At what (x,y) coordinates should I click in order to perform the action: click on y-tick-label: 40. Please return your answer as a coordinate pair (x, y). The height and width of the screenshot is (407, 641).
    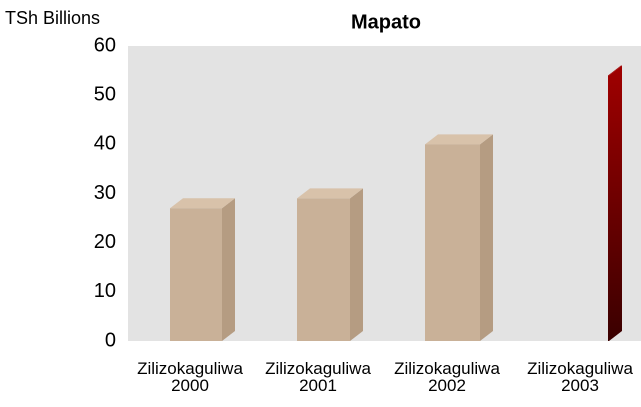
    Looking at the image, I should click on (105, 144).